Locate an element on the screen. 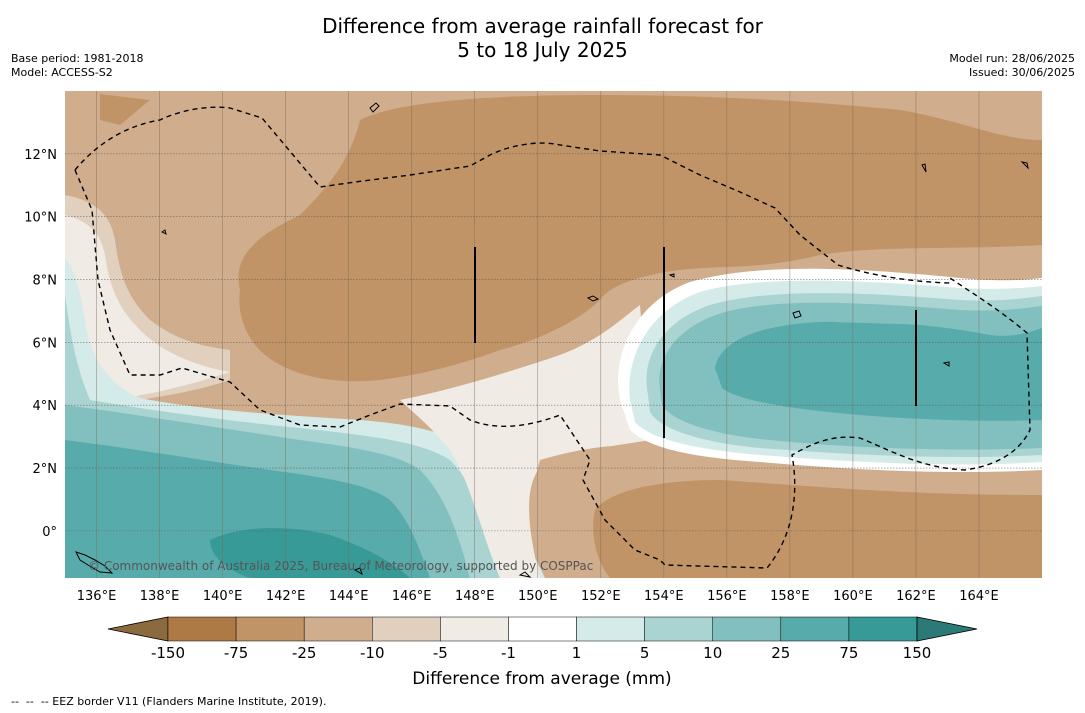 The image size is (1085, 713). y-tick-label: 12°N is located at coordinates (40, 155).